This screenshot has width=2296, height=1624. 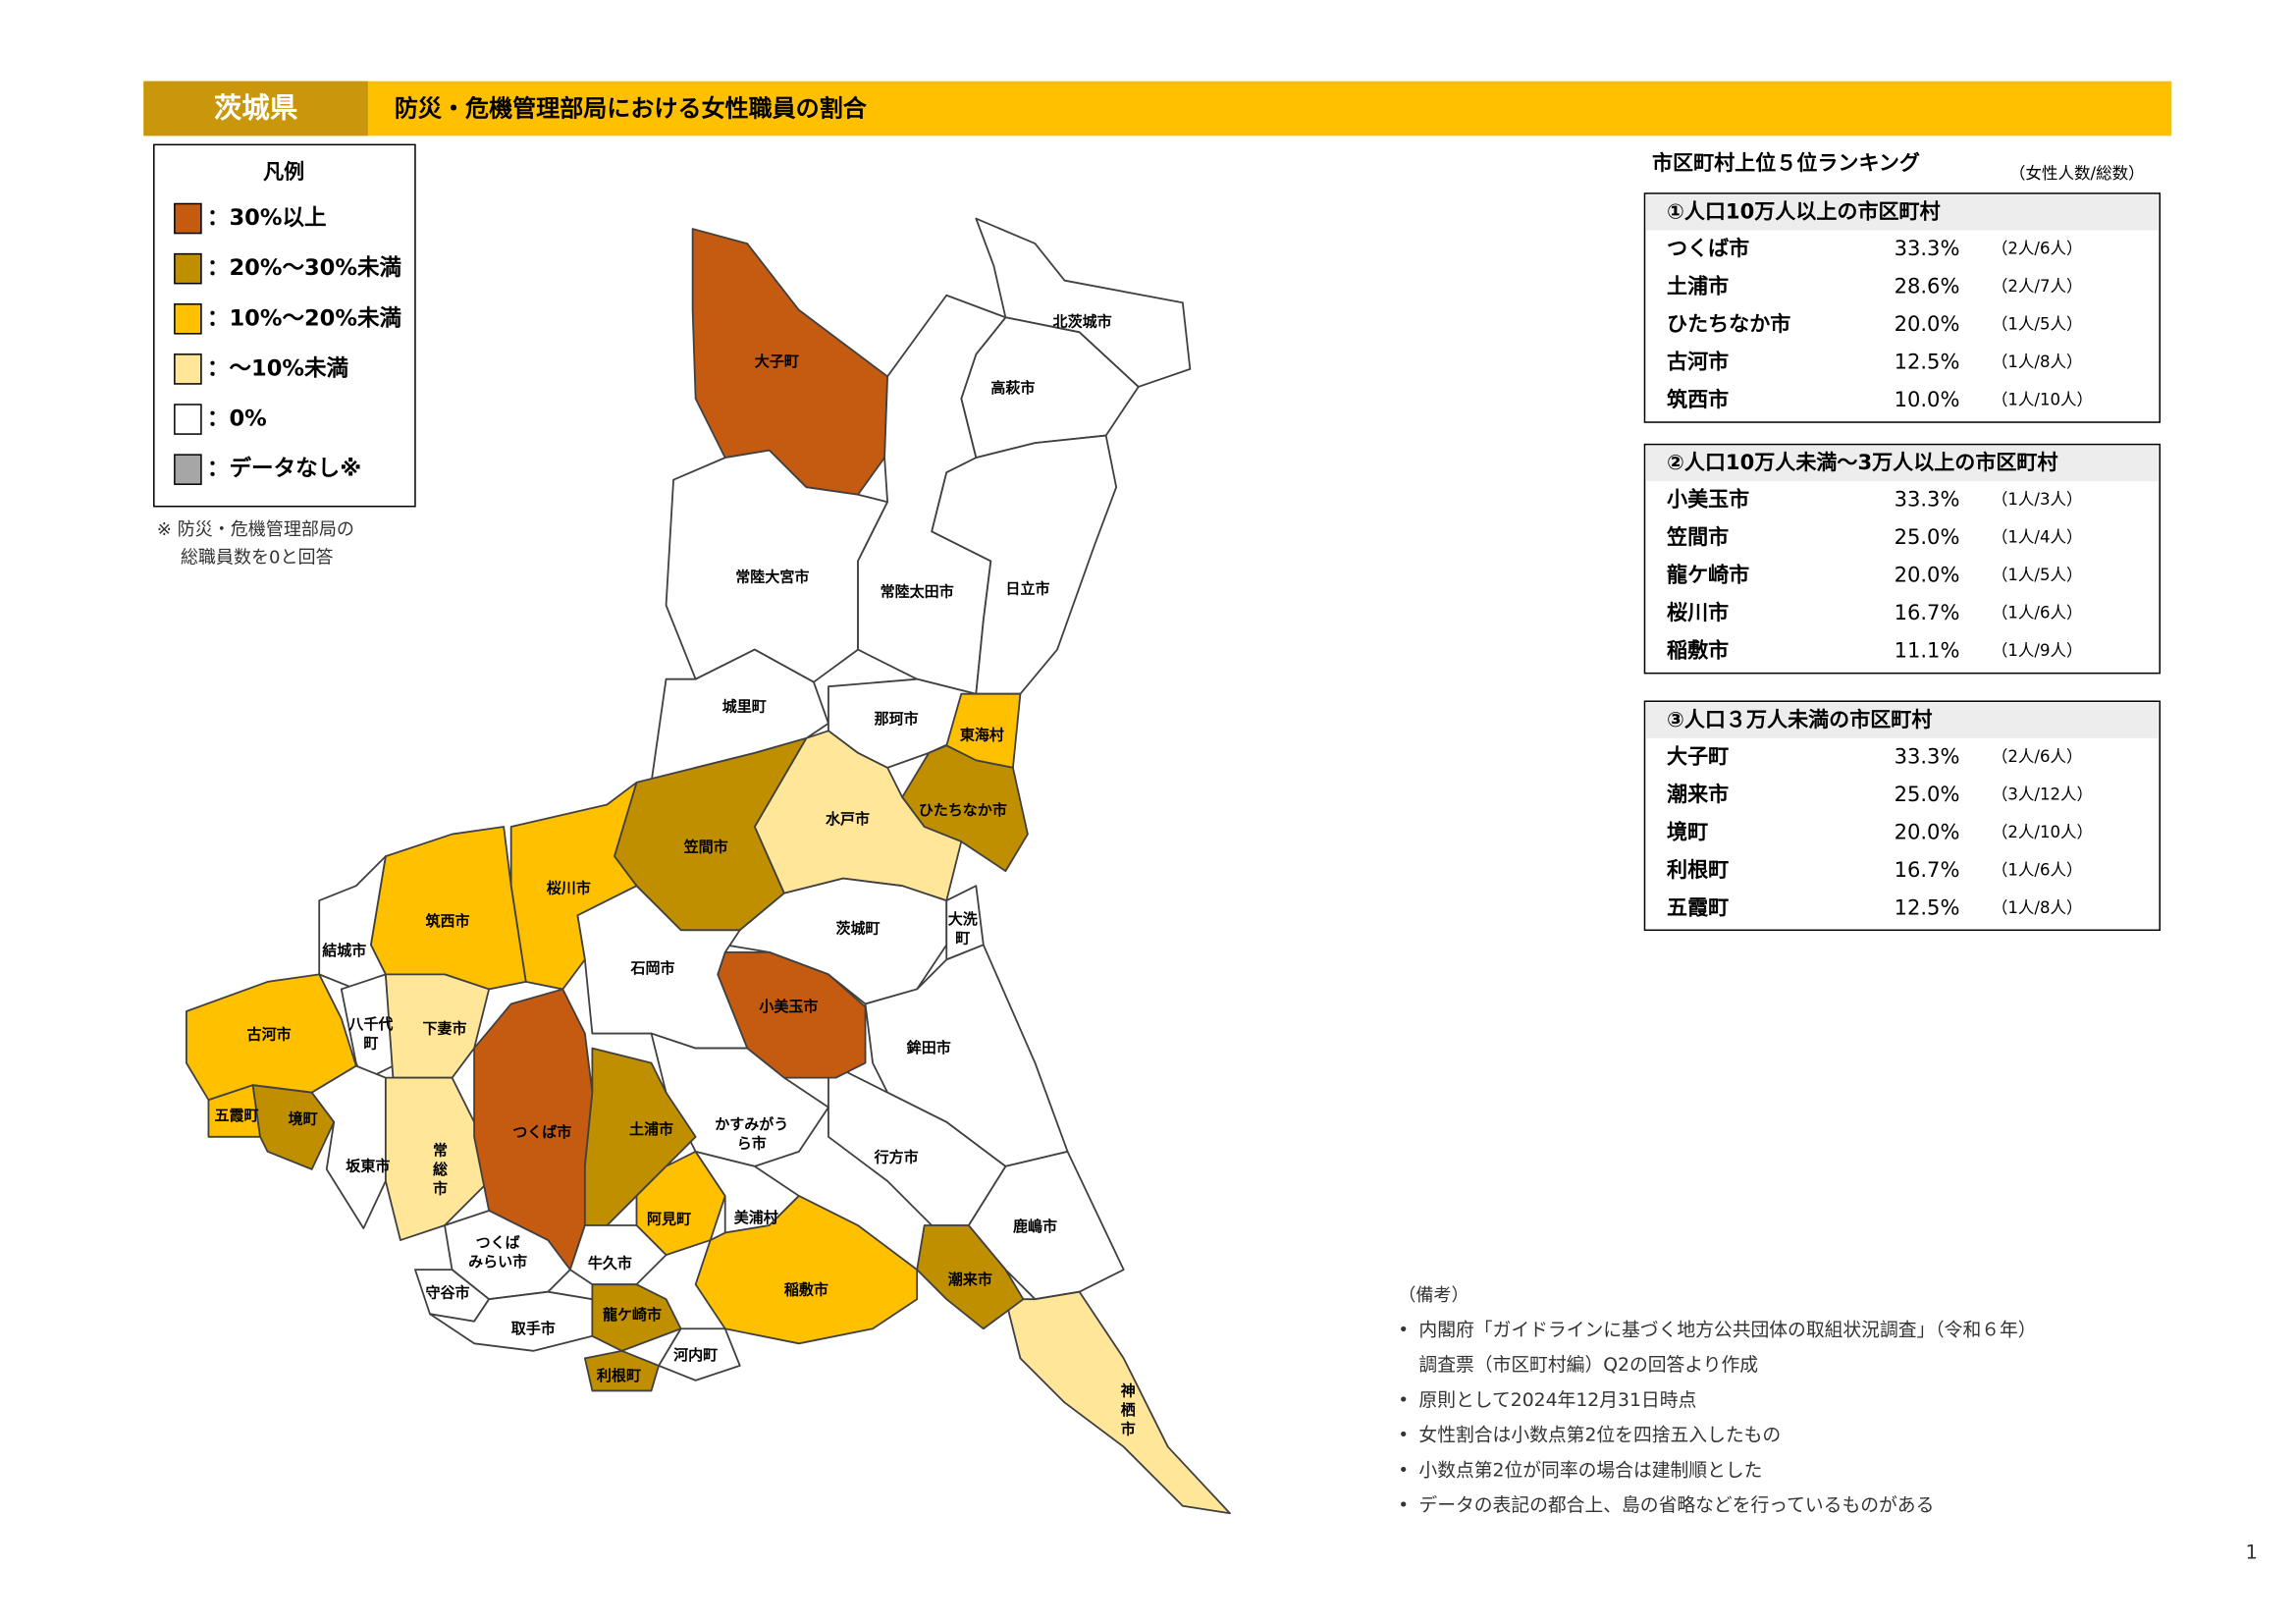 I want to click on municipality-label: 北茨城市, so click(x=1082, y=321).